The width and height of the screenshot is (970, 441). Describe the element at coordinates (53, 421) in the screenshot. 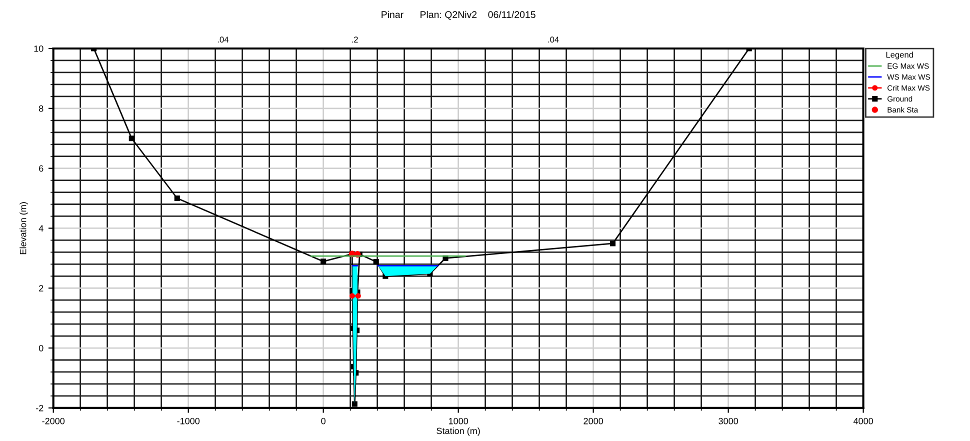

I see `x-tick-label: -2000` at that location.